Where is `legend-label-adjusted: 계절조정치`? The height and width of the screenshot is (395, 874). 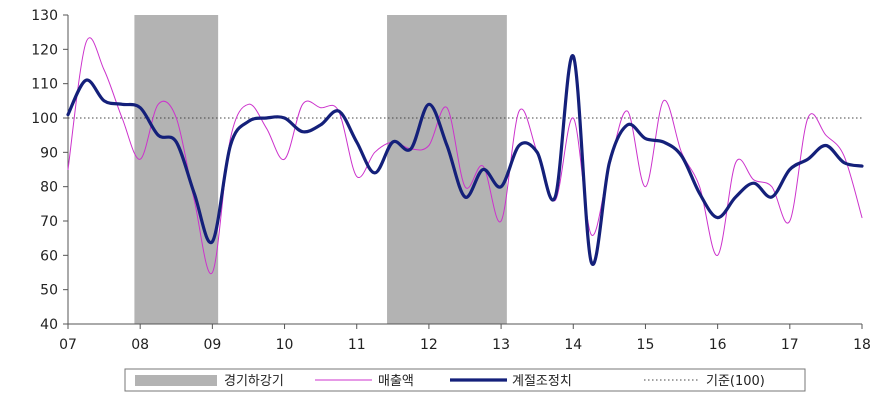 legend-label-adjusted: 계절조정치 is located at coordinates (542, 381).